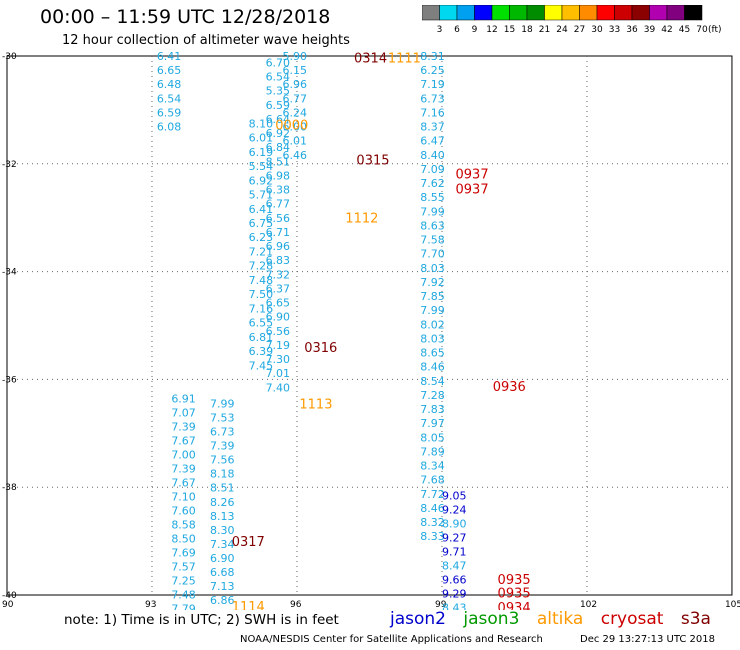 Image resolution: width=740 pixels, height=650 pixels. Describe the element at coordinates (278, 91) in the screenshot. I see `wave-height-value: 5.35` at that location.